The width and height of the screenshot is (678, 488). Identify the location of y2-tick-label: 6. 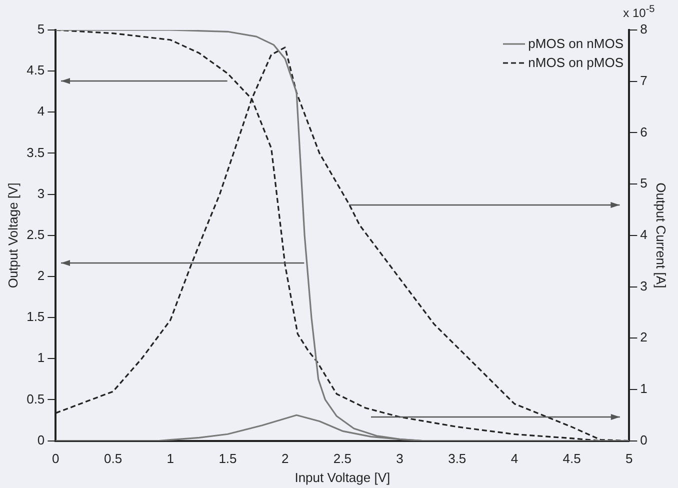
(644, 132).